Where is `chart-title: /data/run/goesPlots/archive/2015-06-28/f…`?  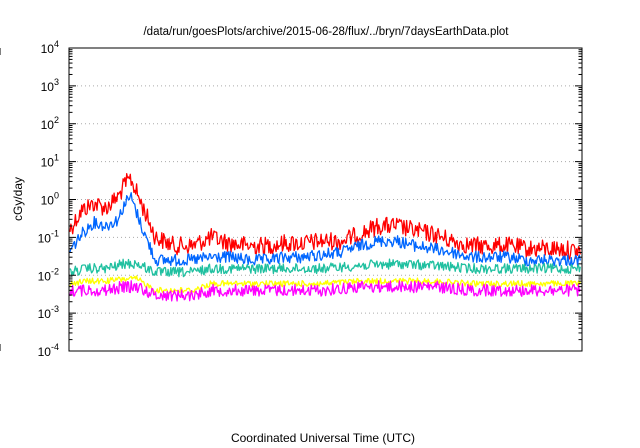
chart-title: /data/run/goesPlots/archive/2015-06-28/f… is located at coordinates (326, 32).